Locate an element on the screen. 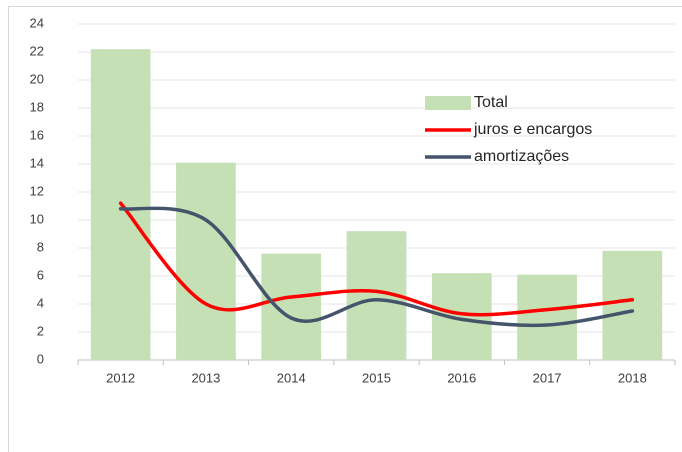  legend-label: juros e encargos is located at coordinates (532, 129).